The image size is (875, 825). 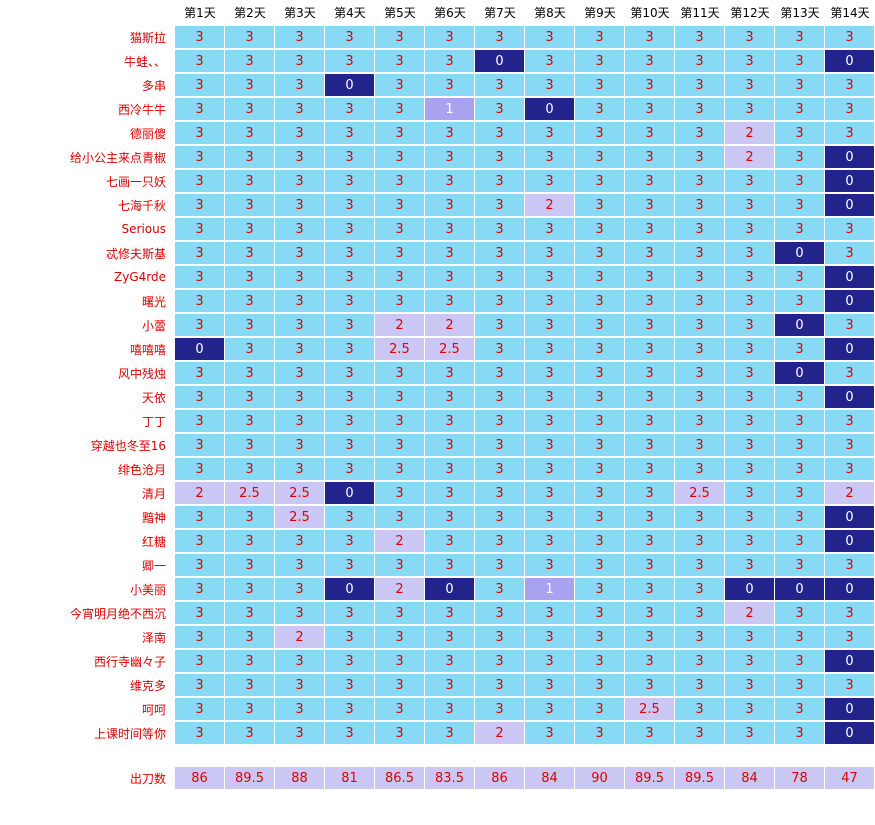 I want to click on member-name: 上课时间等你, so click(x=129, y=733).